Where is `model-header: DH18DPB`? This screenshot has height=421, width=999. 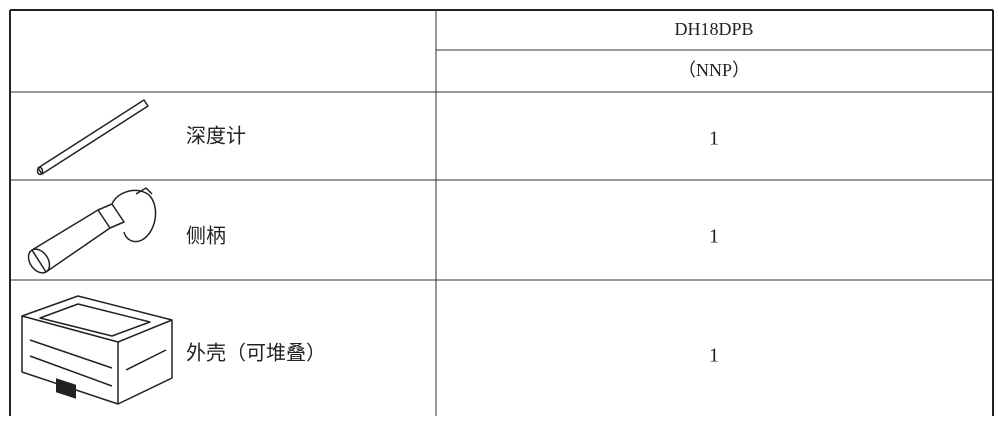
model-header: DH18DPB is located at coordinates (713, 29).